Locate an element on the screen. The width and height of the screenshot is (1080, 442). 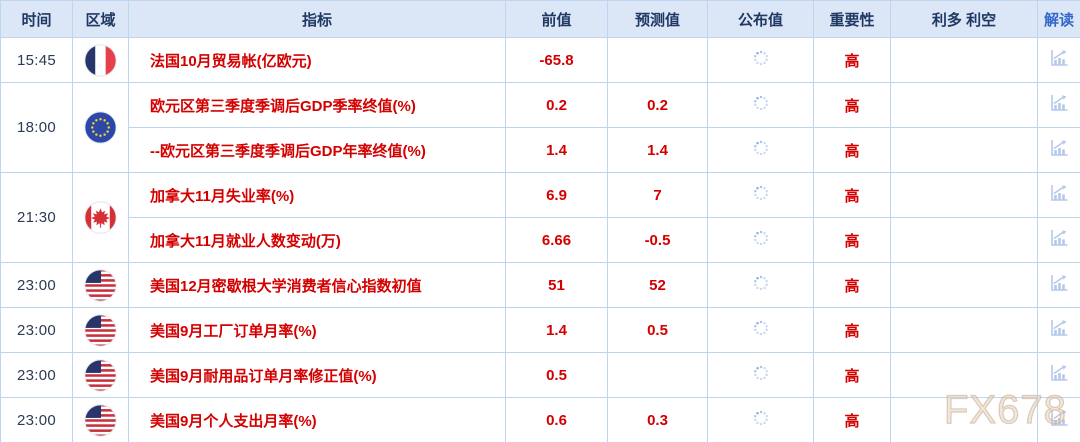
indicator-cell: 加拿大11月失业率(%) is located at coordinates (317, 195).